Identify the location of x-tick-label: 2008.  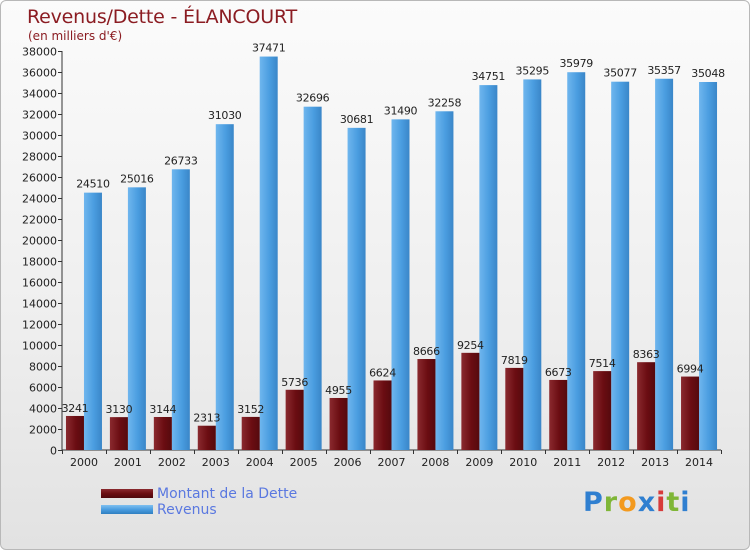
(435, 462).